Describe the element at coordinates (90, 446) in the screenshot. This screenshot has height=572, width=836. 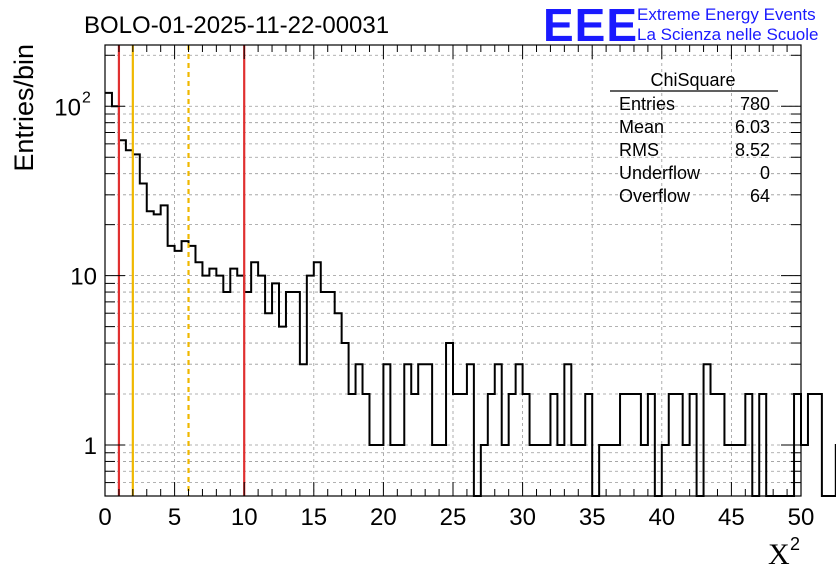
I see `y-tick-label: 1` at that location.